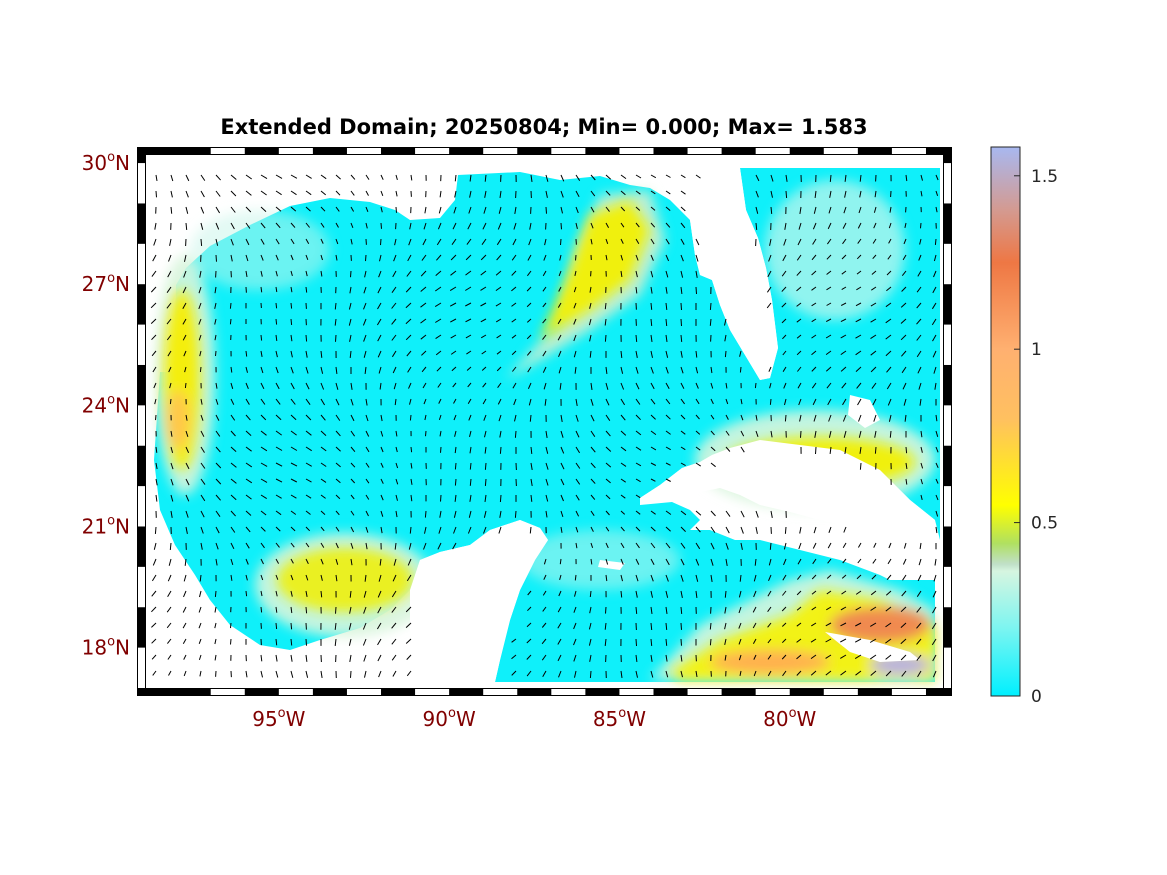  I want to click on degree-symbol: o, so click(111, 642).